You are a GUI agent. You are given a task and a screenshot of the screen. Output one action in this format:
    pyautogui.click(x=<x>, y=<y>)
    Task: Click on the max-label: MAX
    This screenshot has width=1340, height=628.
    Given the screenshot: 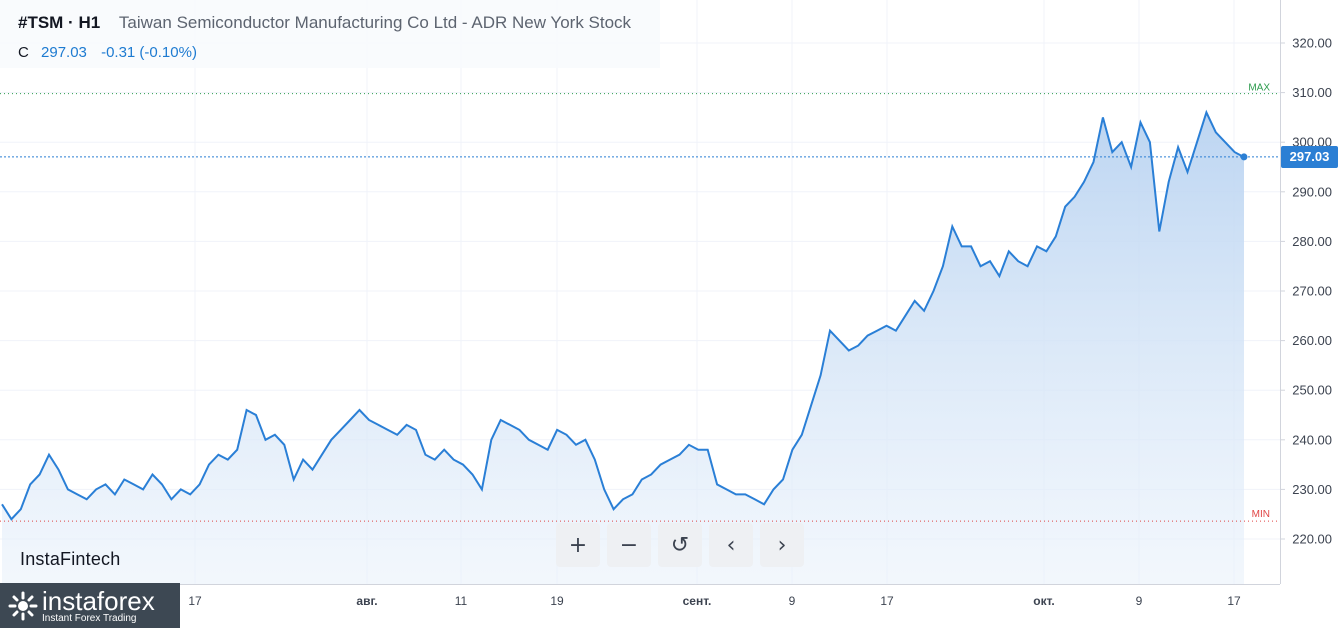 What is the action you would take?
    pyautogui.click(x=1259, y=88)
    